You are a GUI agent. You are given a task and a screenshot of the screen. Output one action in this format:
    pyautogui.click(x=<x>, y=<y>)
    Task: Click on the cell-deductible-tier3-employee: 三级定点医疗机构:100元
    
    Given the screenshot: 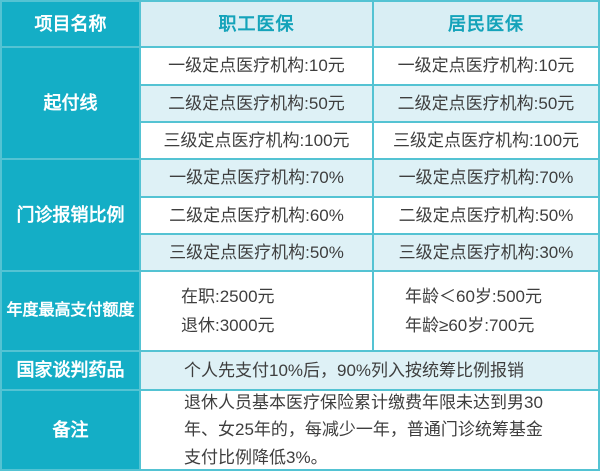 What is the action you would take?
    pyautogui.click(x=256, y=140)
    